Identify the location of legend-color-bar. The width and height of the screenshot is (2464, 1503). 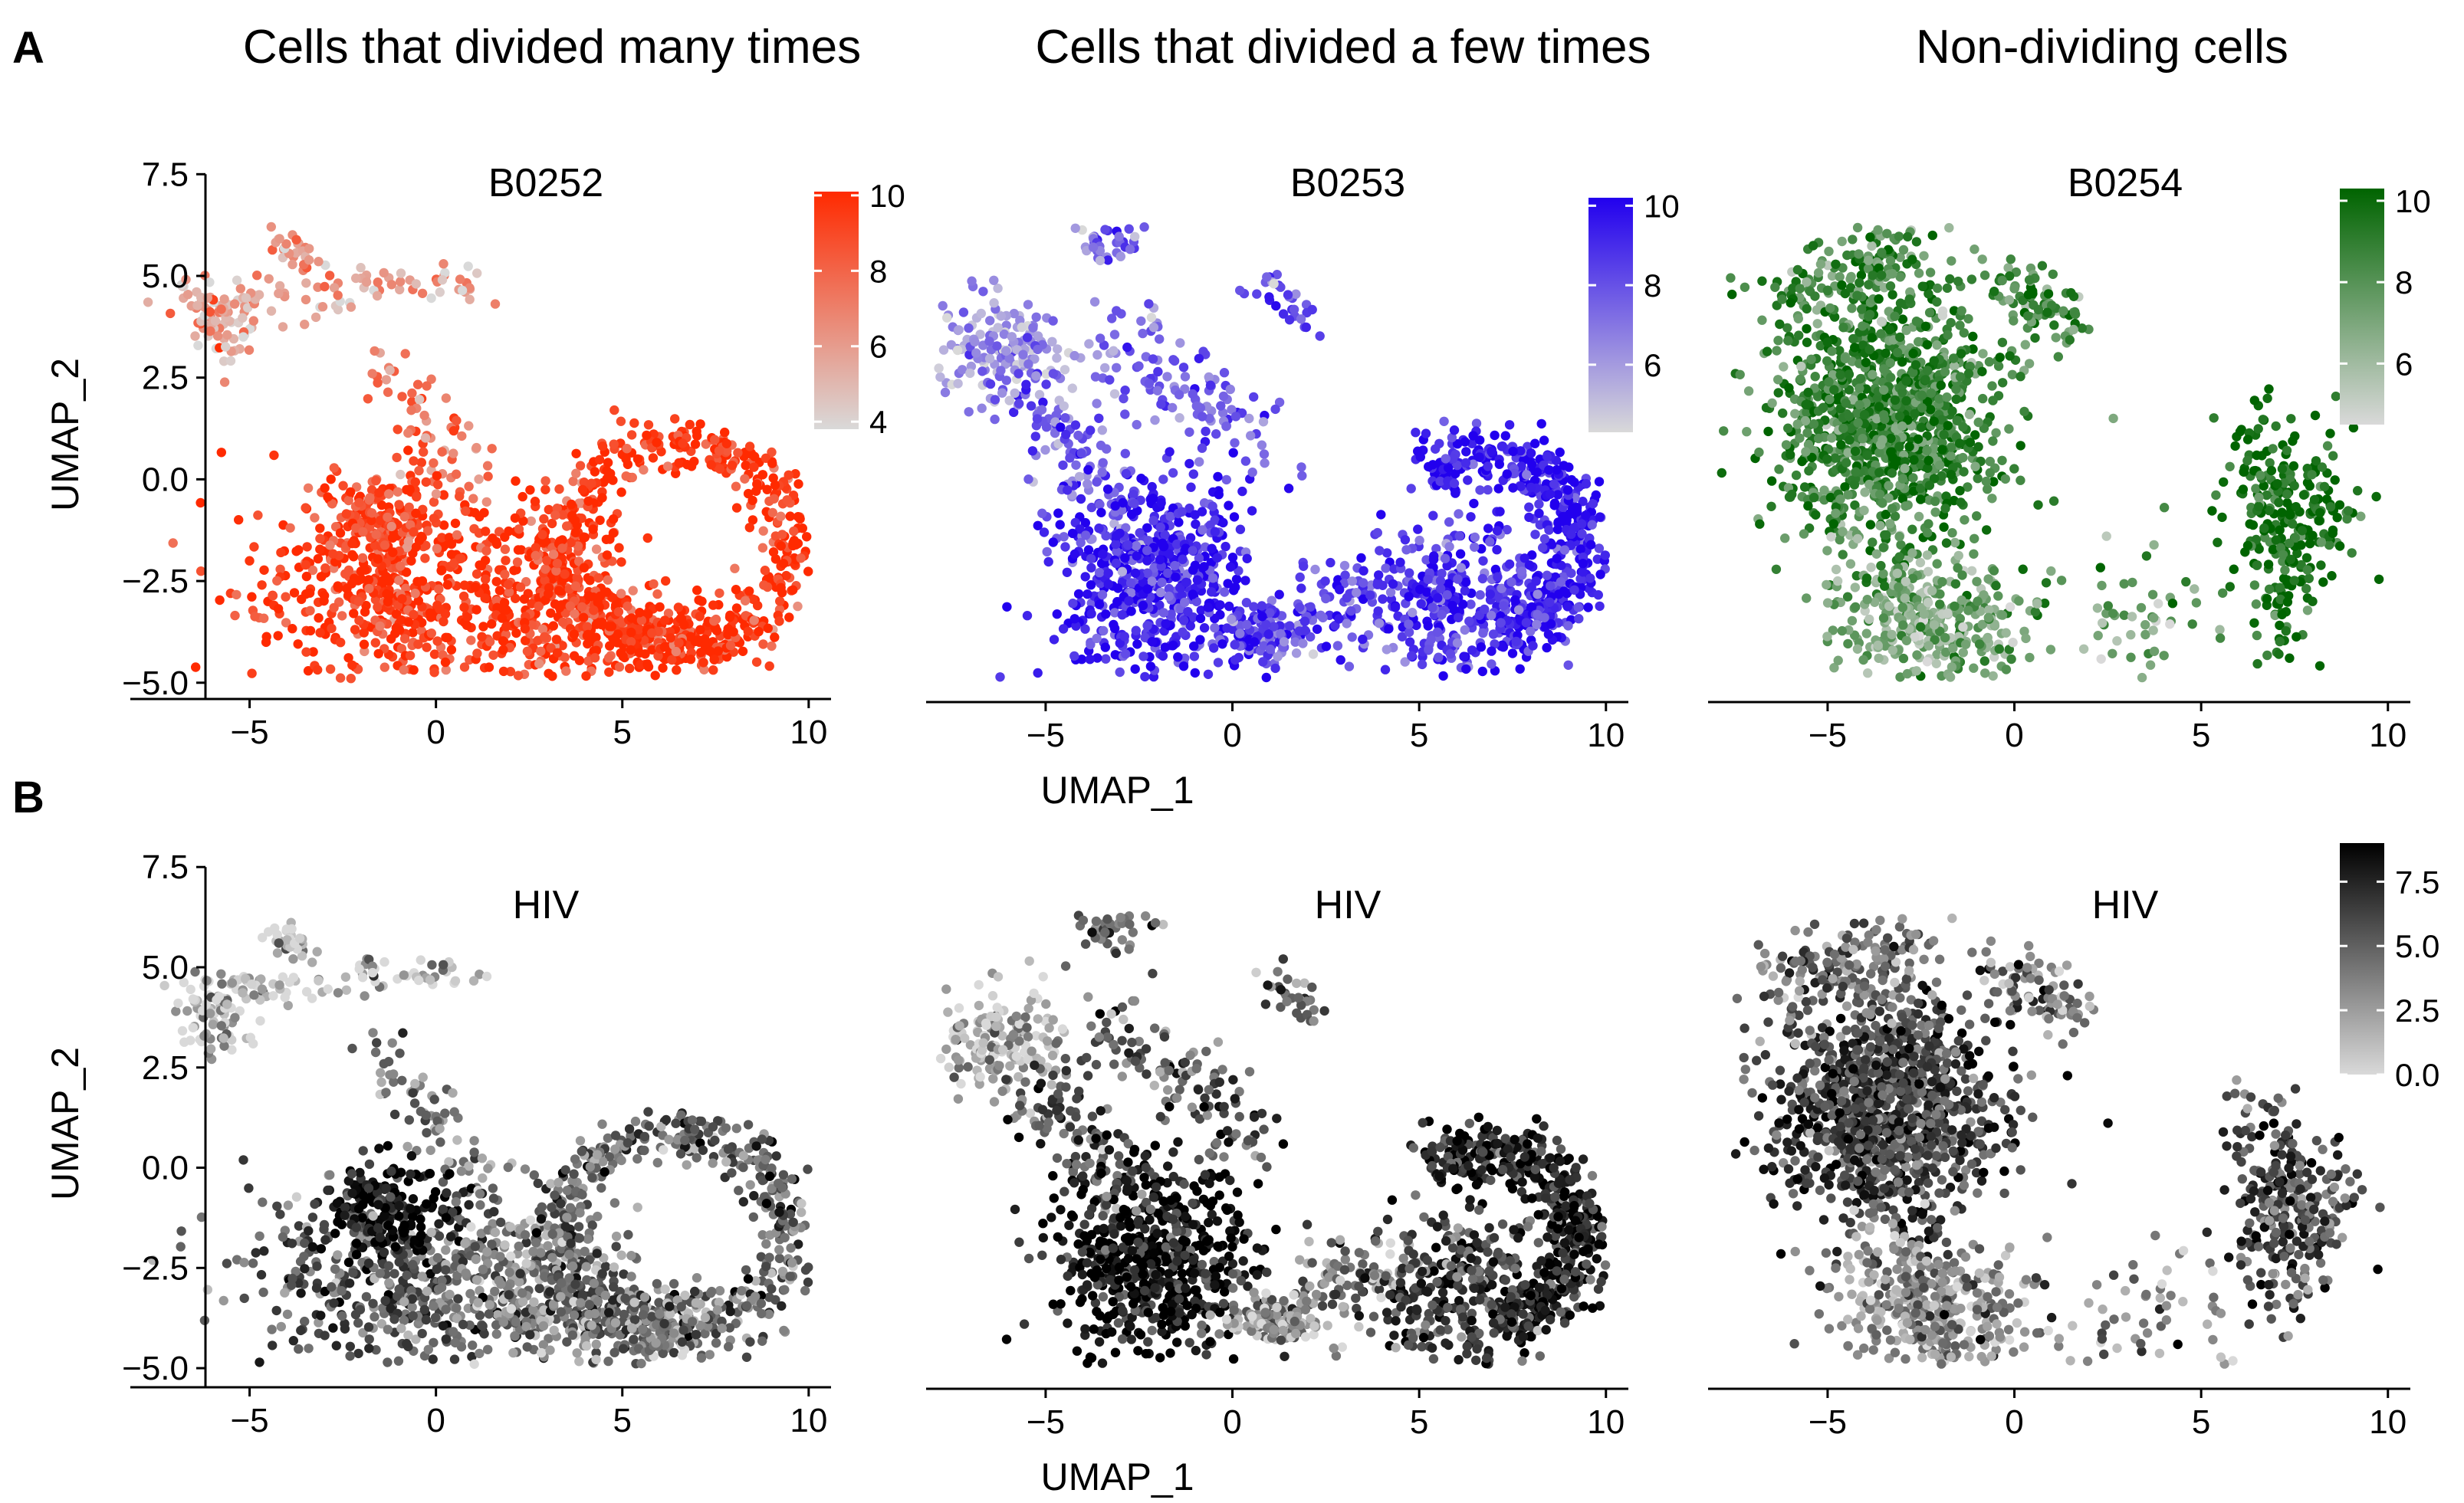
(1610, 315).